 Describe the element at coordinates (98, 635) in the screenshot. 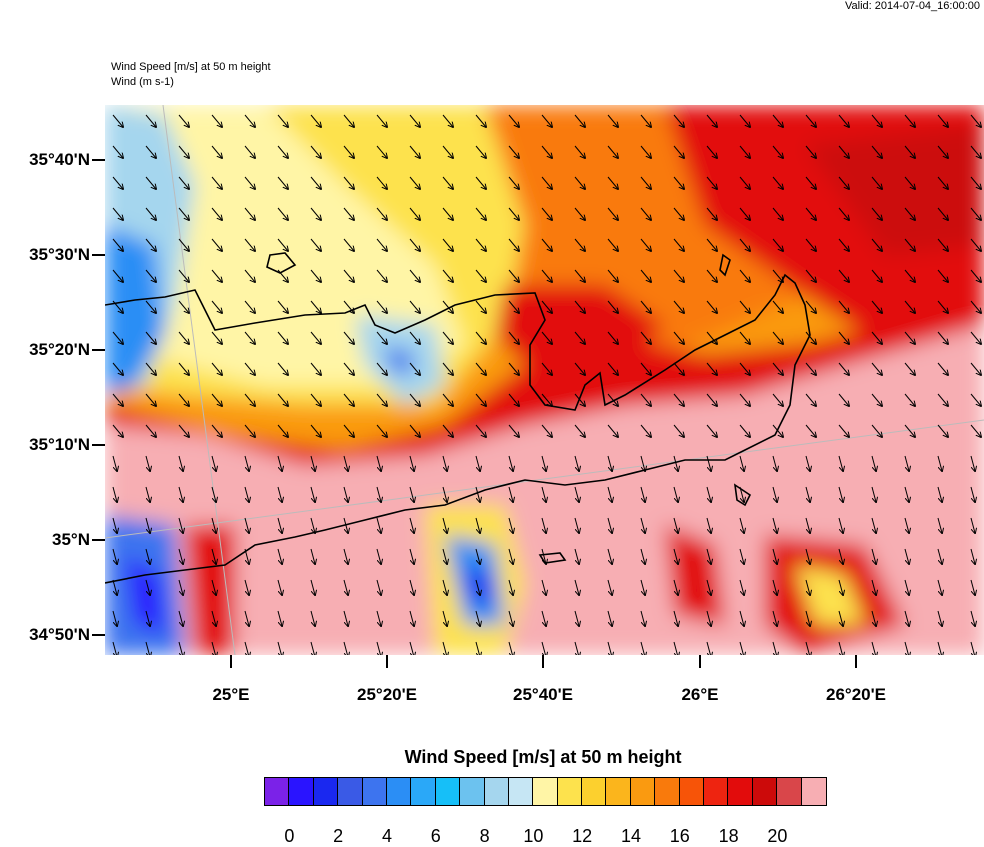

I see `lat-tick` at that location.